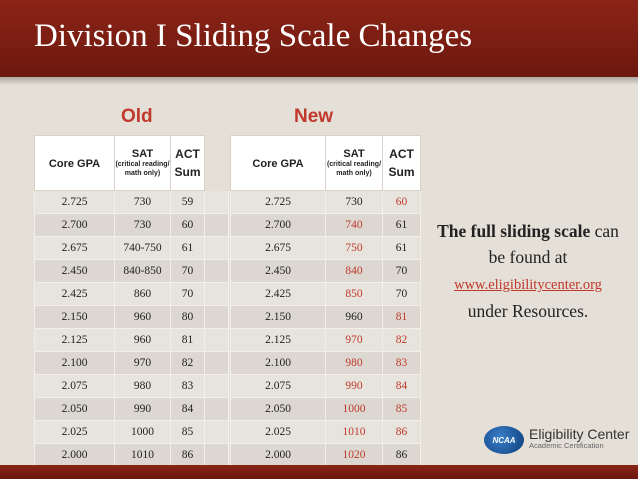 Image resolution: width=638 pixels, height=479 pixels. I want to click on new-sat-cell: 990, so click(354, 386).